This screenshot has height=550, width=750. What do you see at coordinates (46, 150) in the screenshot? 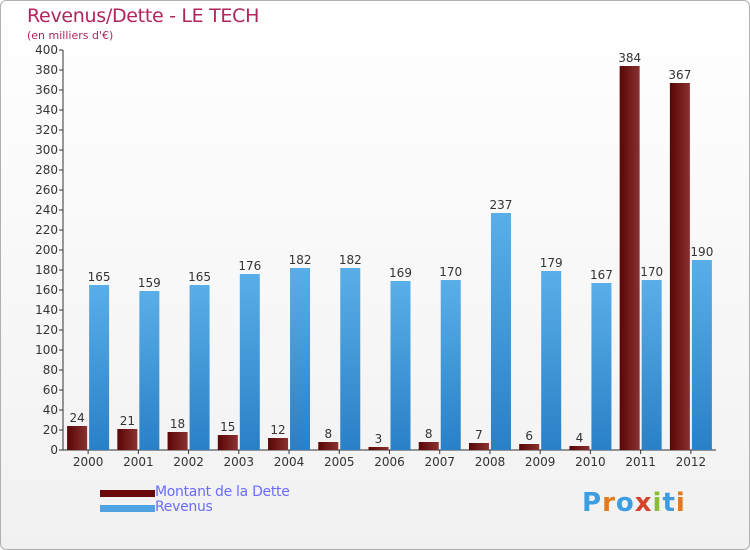
I see `y-tick-label: 300` at bounding box center [46, 150].